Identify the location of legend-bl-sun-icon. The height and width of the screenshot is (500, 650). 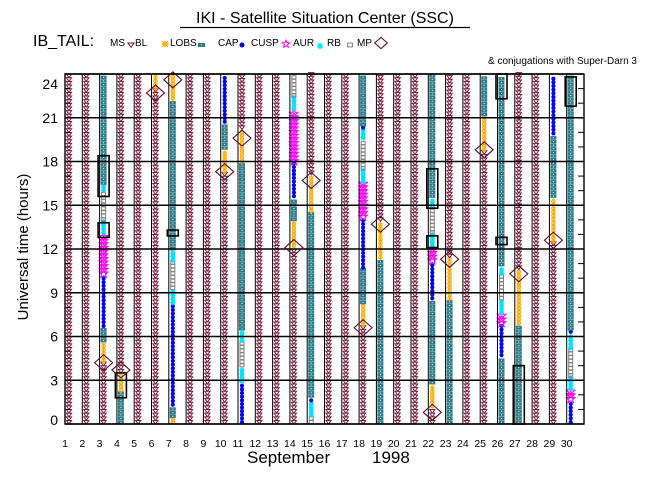
(165, 44).